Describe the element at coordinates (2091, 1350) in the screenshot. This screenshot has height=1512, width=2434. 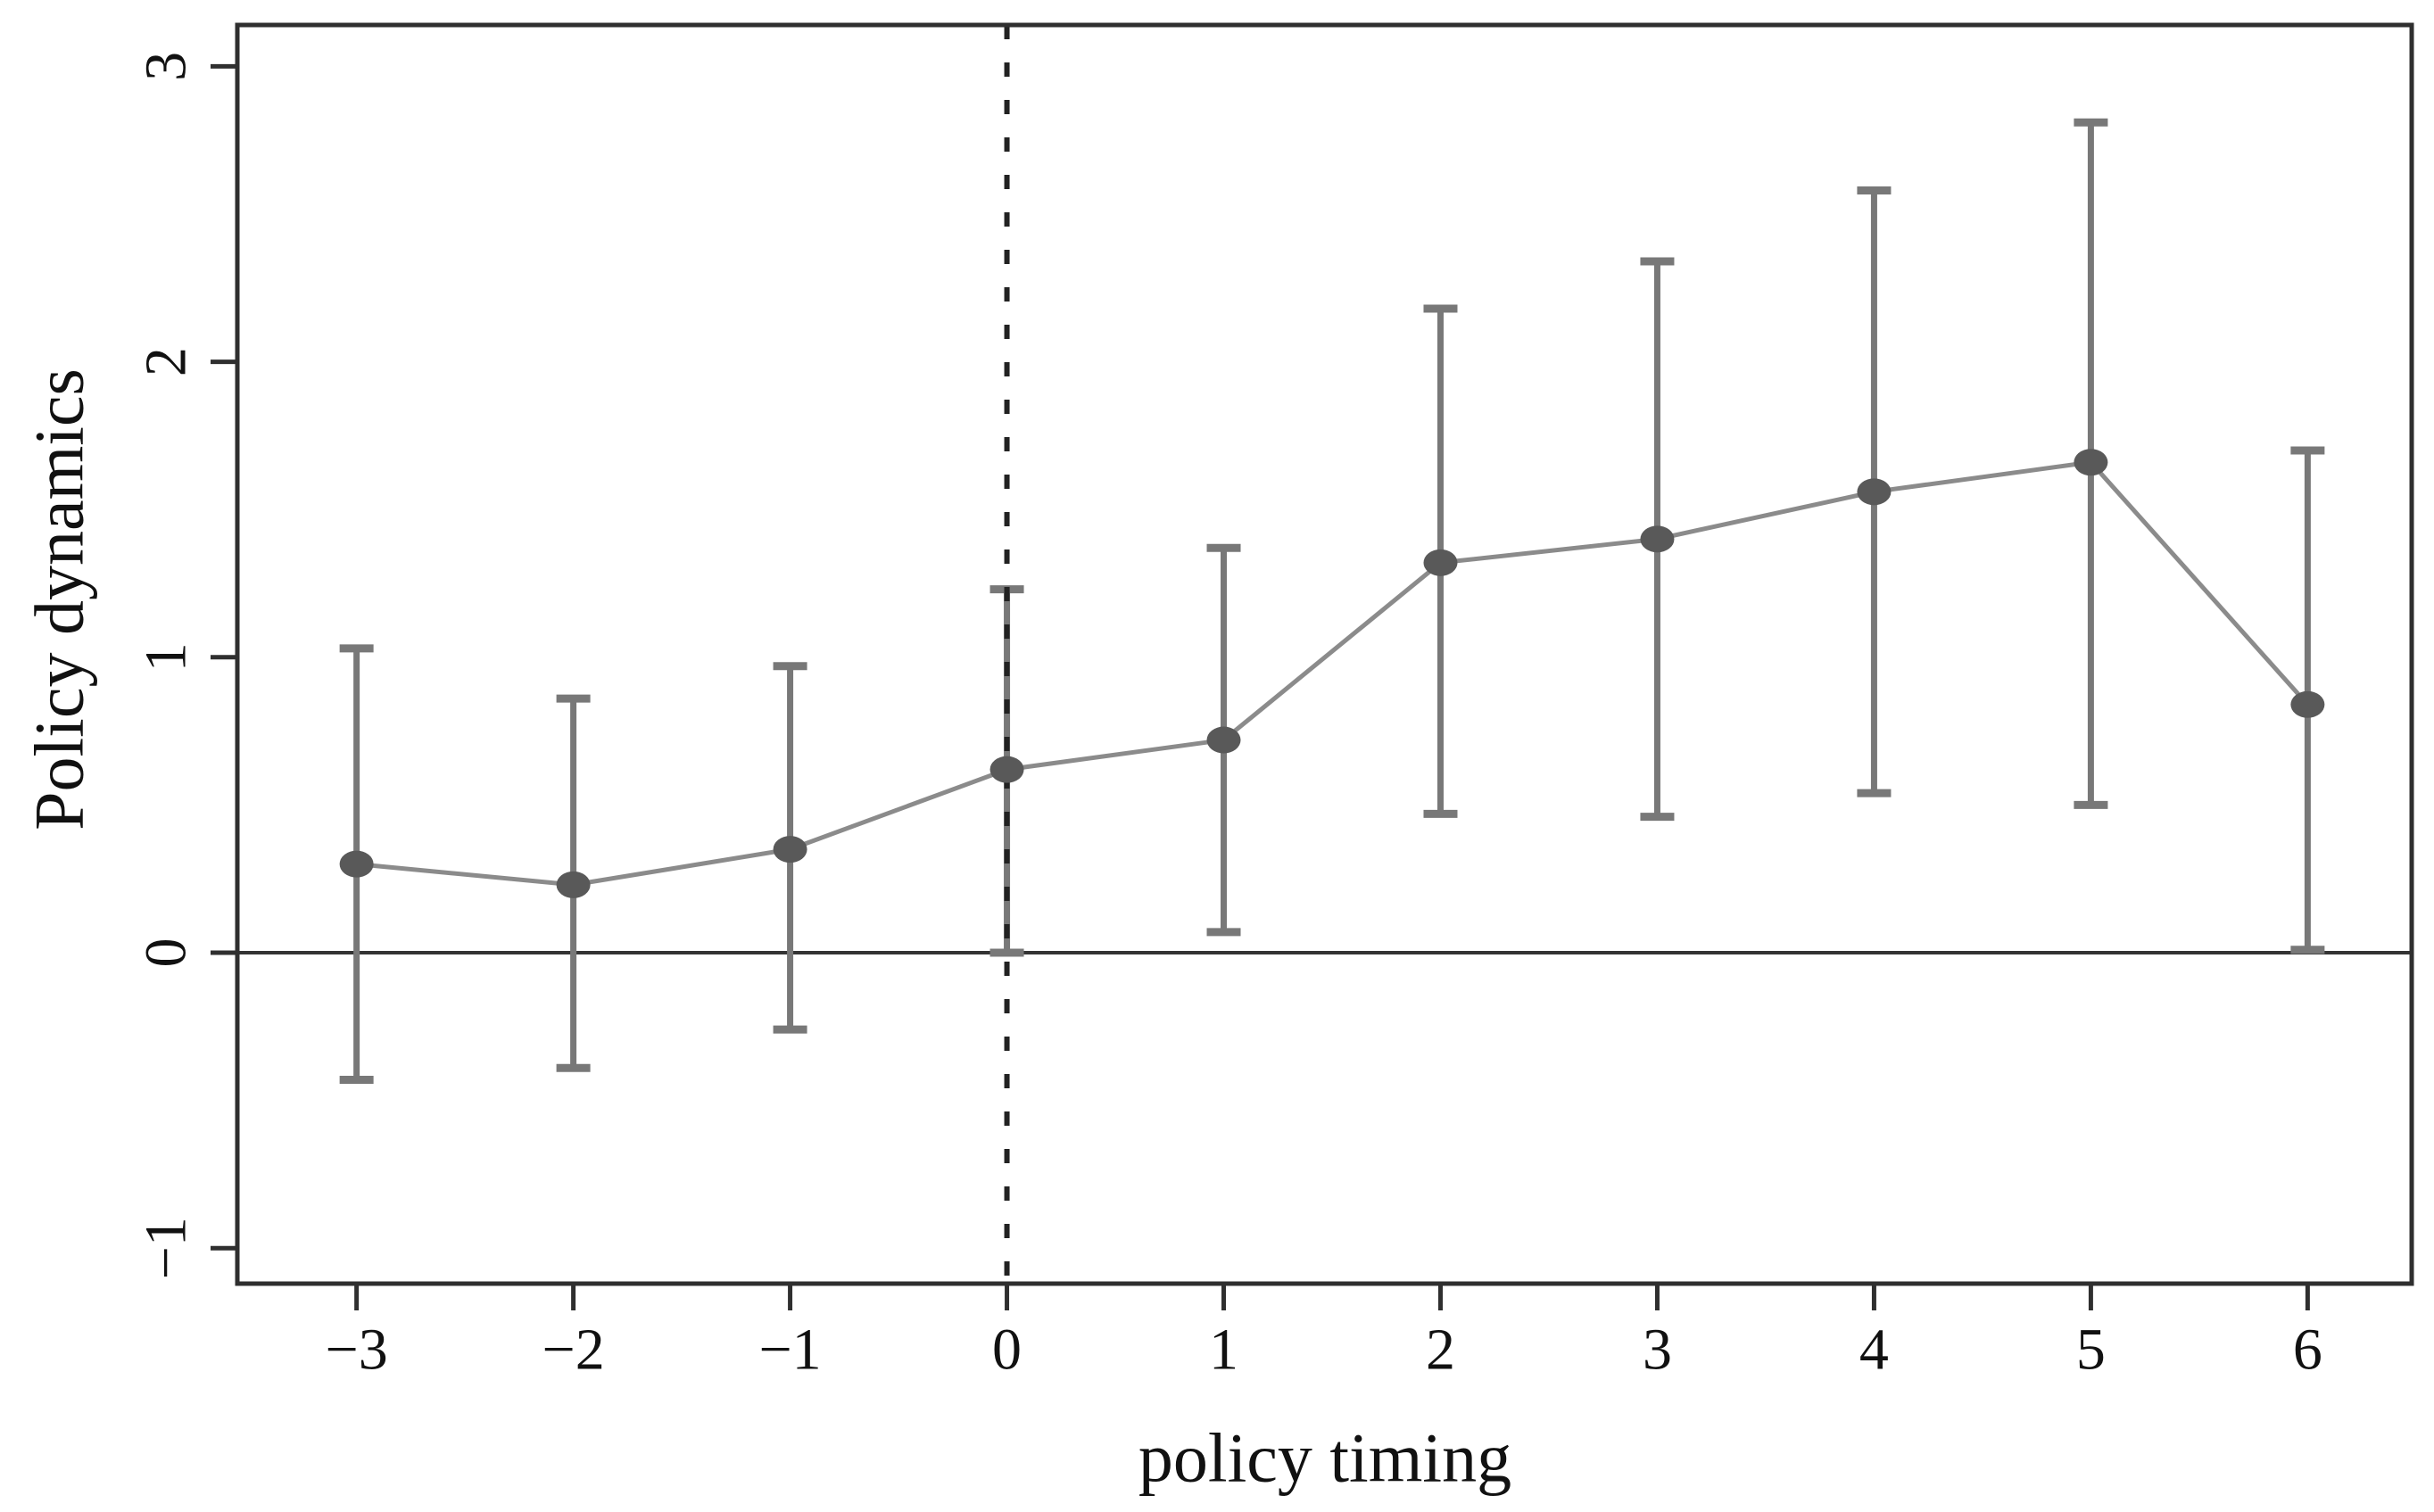
I see `x-tick-label: 5` at that location.